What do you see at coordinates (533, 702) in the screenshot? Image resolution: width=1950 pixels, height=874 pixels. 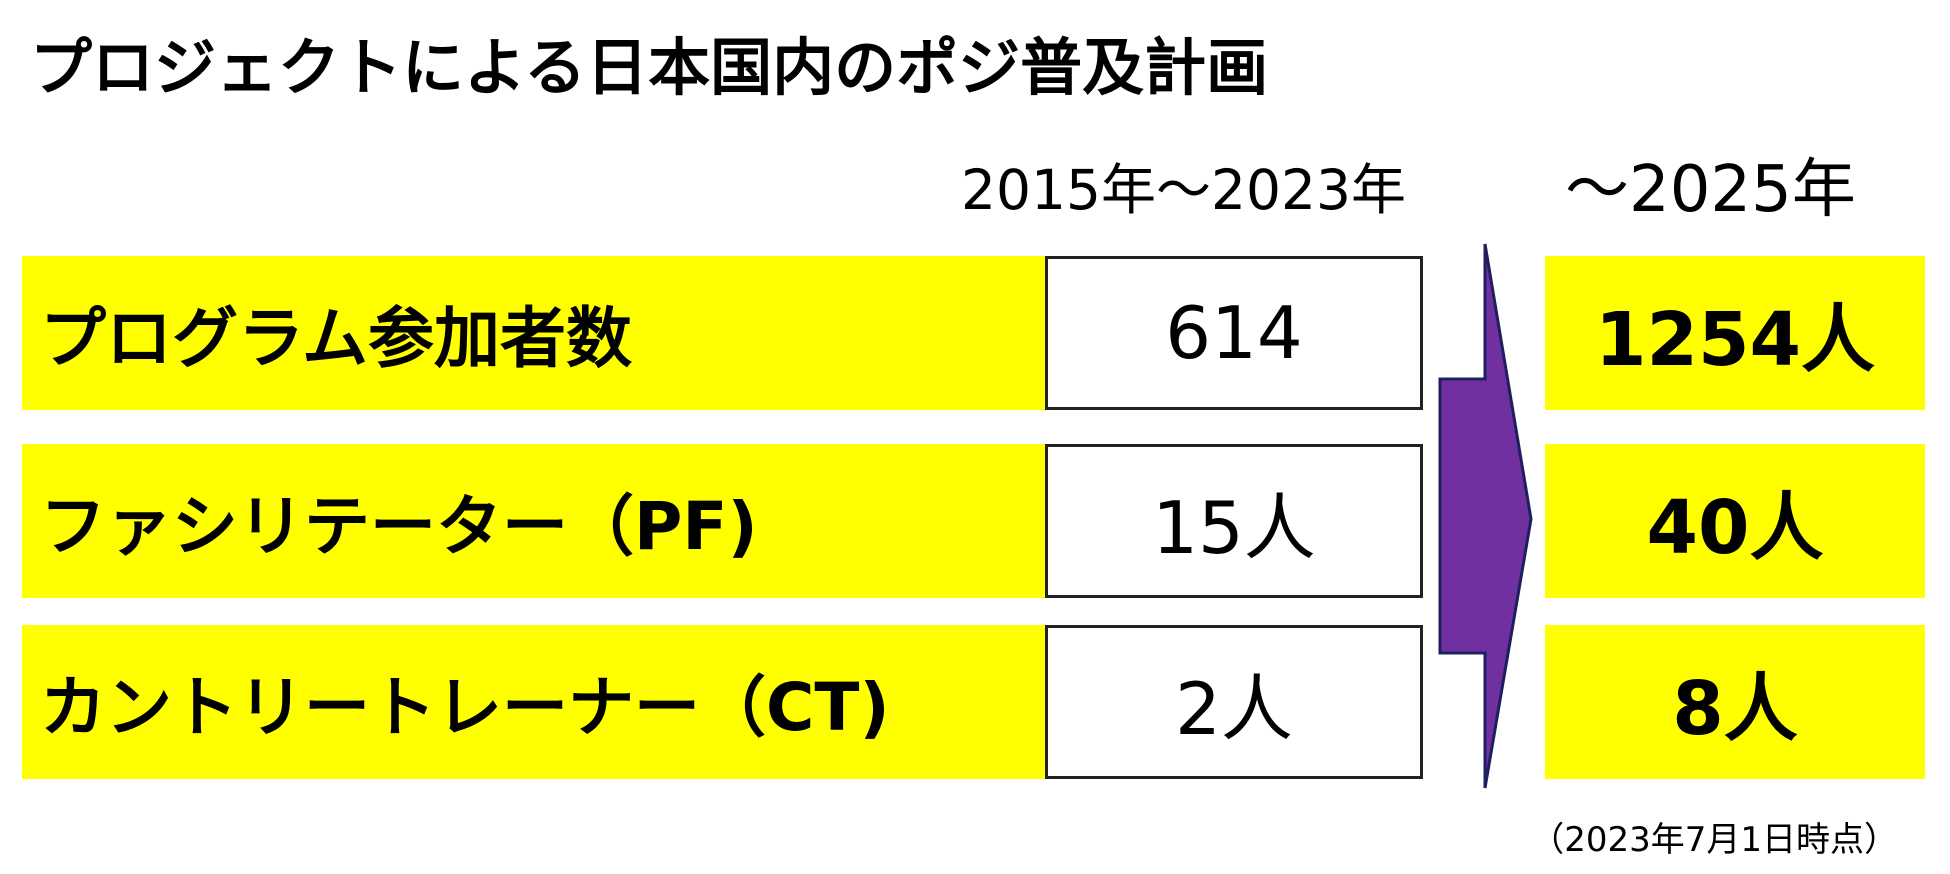 I see `row-label: カントリートレーナー（CT)` at bounding box center [533, 702].